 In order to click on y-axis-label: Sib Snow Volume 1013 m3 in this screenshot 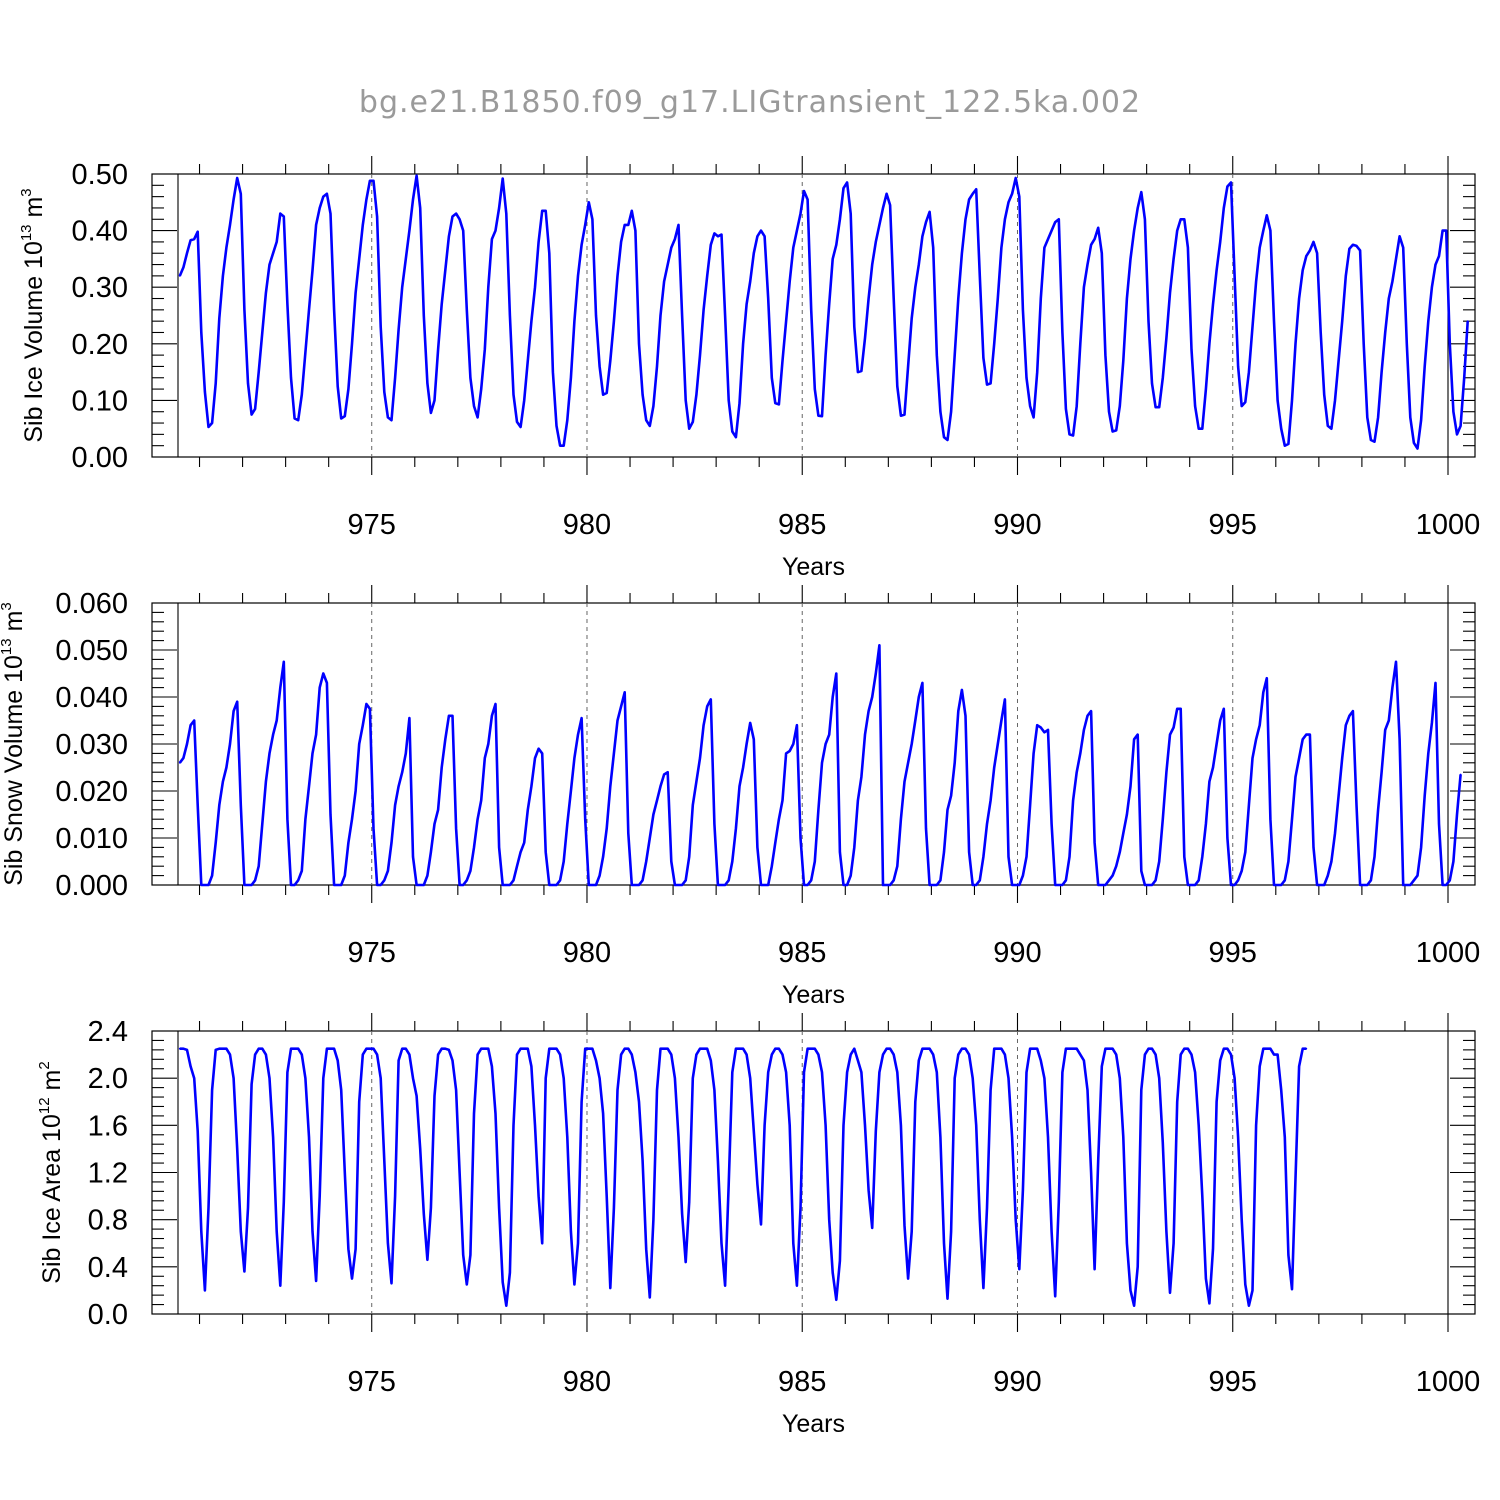, I will do `click(14, 744)`.